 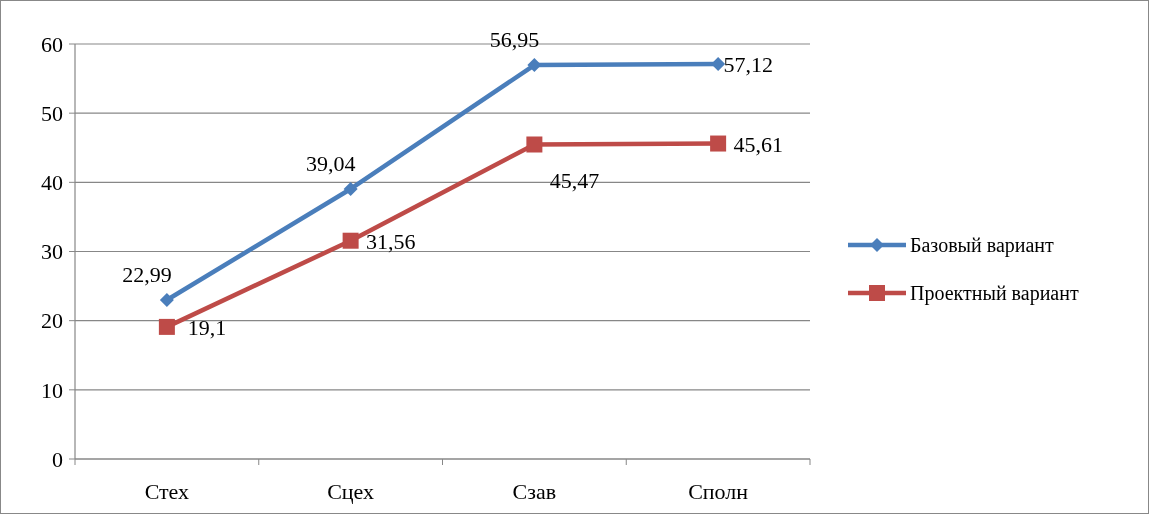 What do you see at coordinates (147, 274) in the screenshot?
I see `data-label: 22,99` at bounding box center [147, 274].